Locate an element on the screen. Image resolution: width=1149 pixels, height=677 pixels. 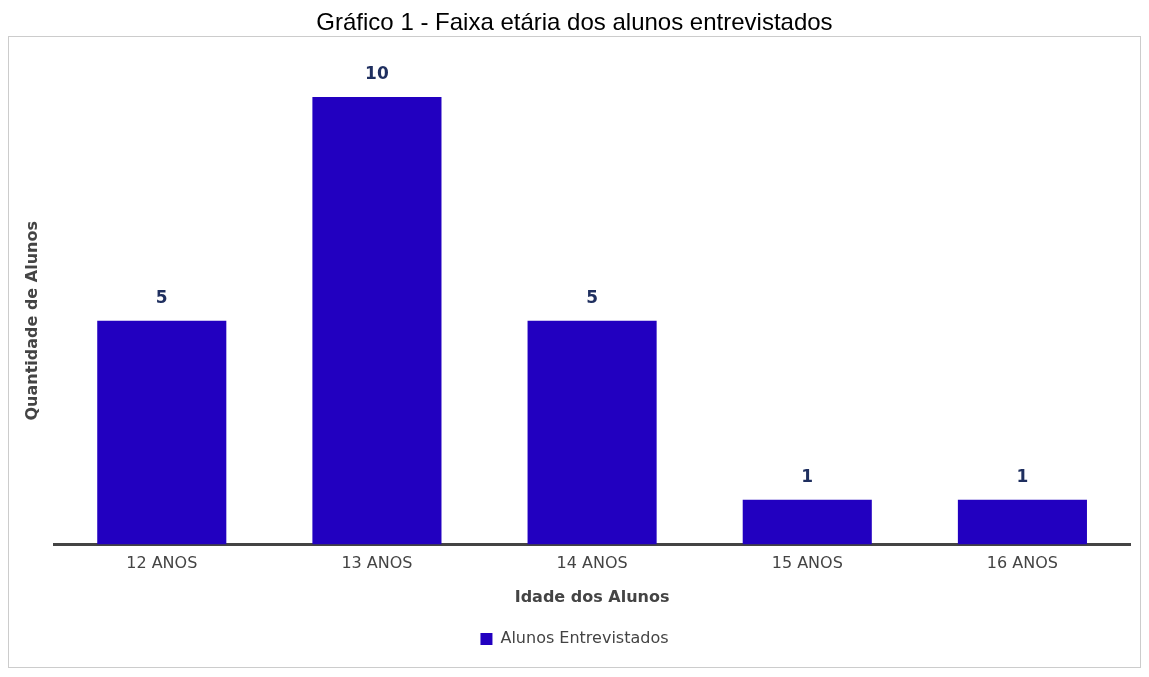
x-tick-label: 12 ANOS is located at coordinates (162, 563).